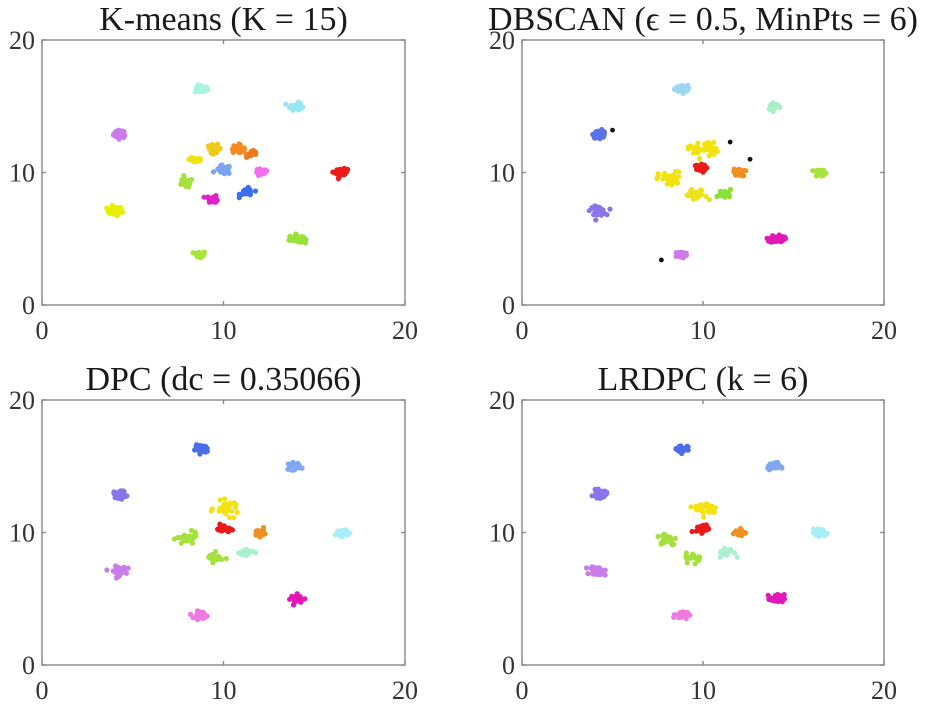 The width and height of the screenshot is (933, 706). I want to click on y-tick-label: 0, so click(28, 665).